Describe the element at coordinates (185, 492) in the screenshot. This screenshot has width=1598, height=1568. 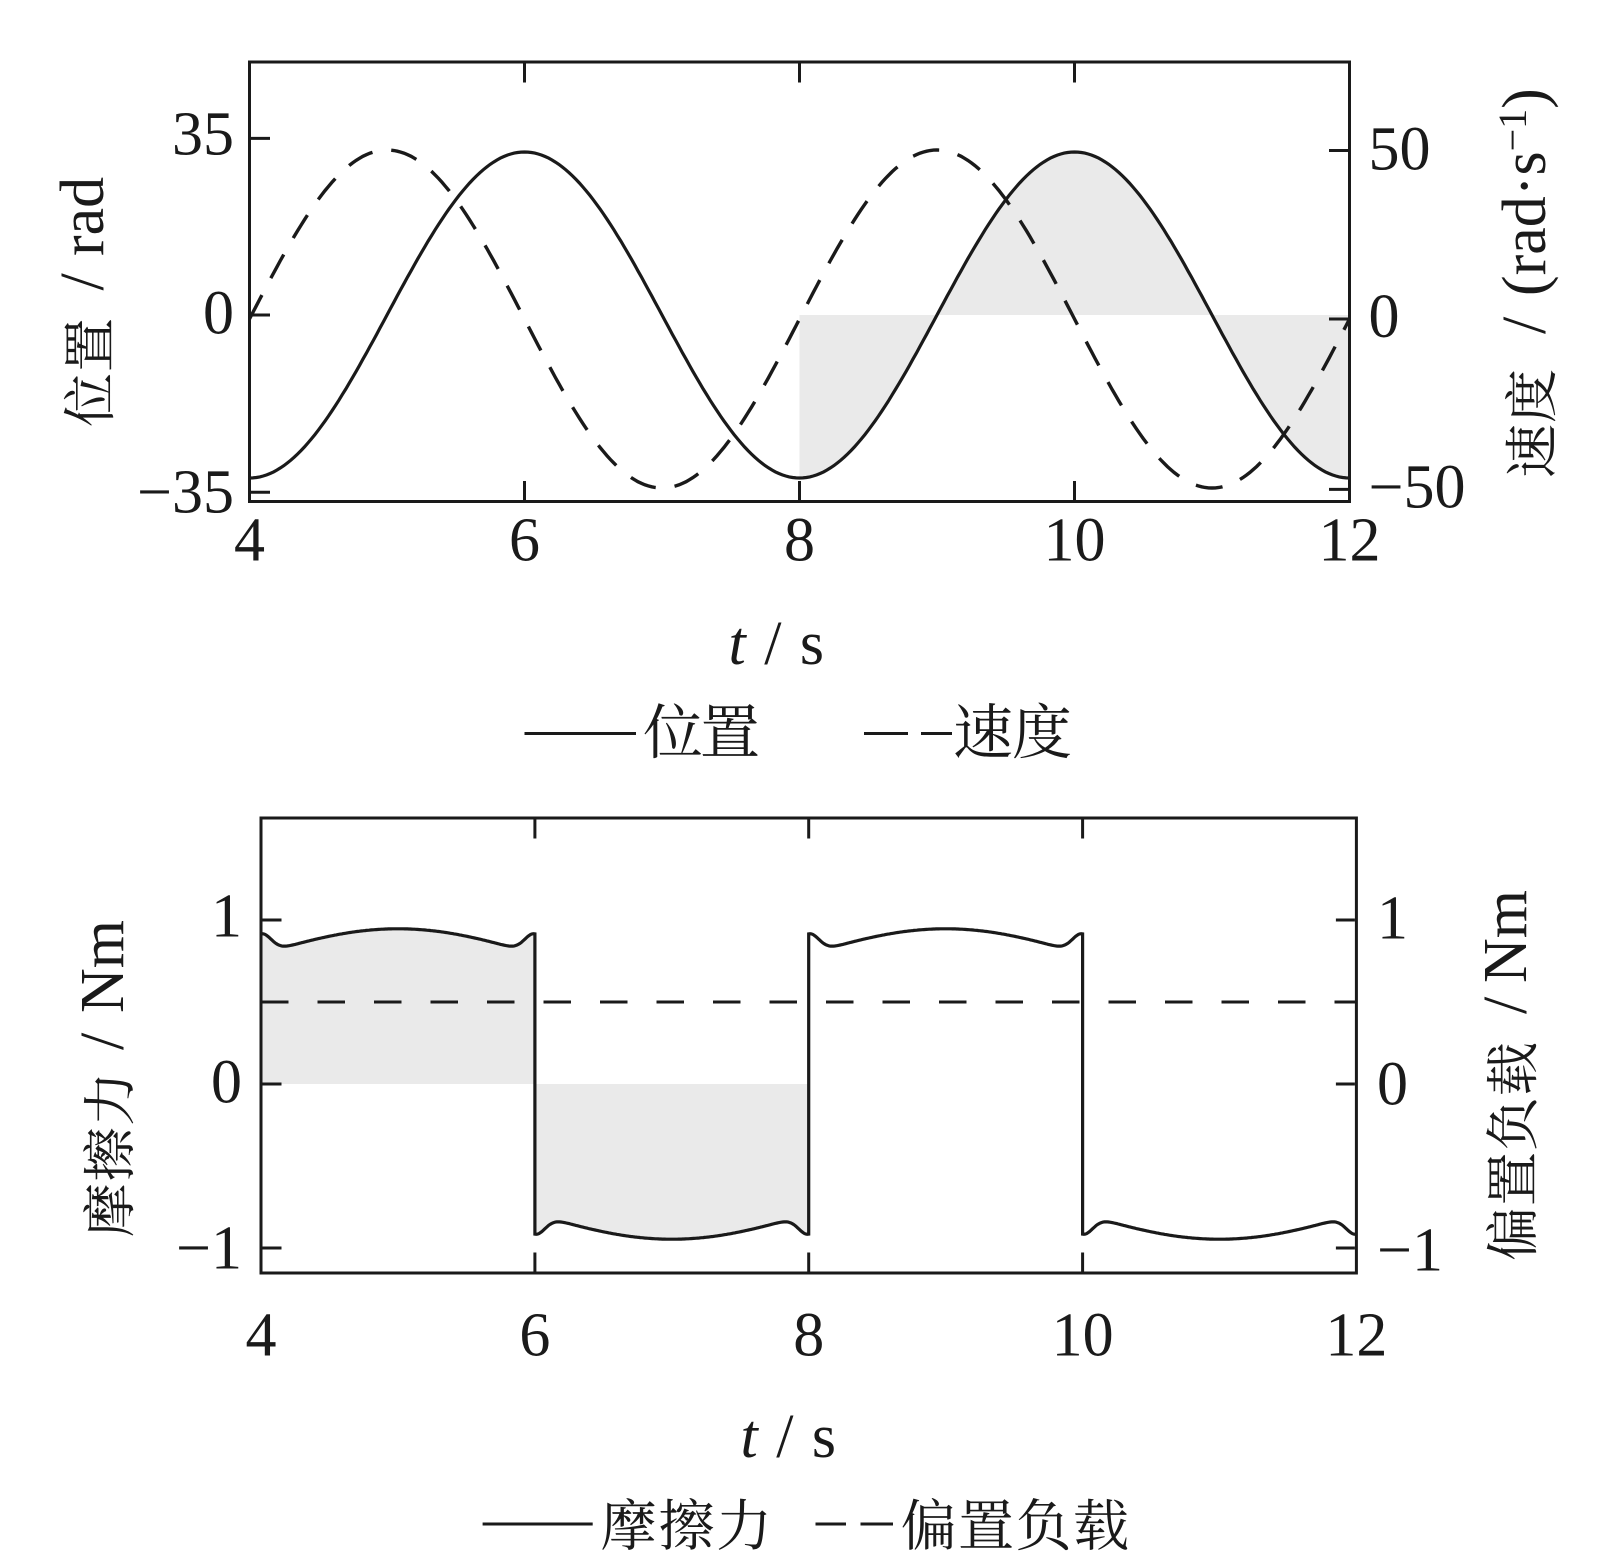
I see `svg-text: −35` at that location.